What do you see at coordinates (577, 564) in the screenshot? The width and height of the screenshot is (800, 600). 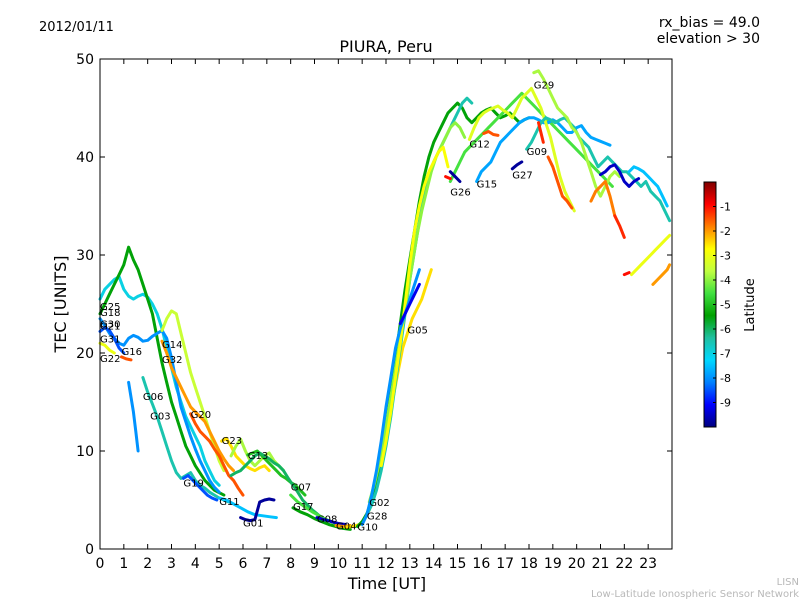 I see `x-tick-label: 20` at bounding box center [577, 564].